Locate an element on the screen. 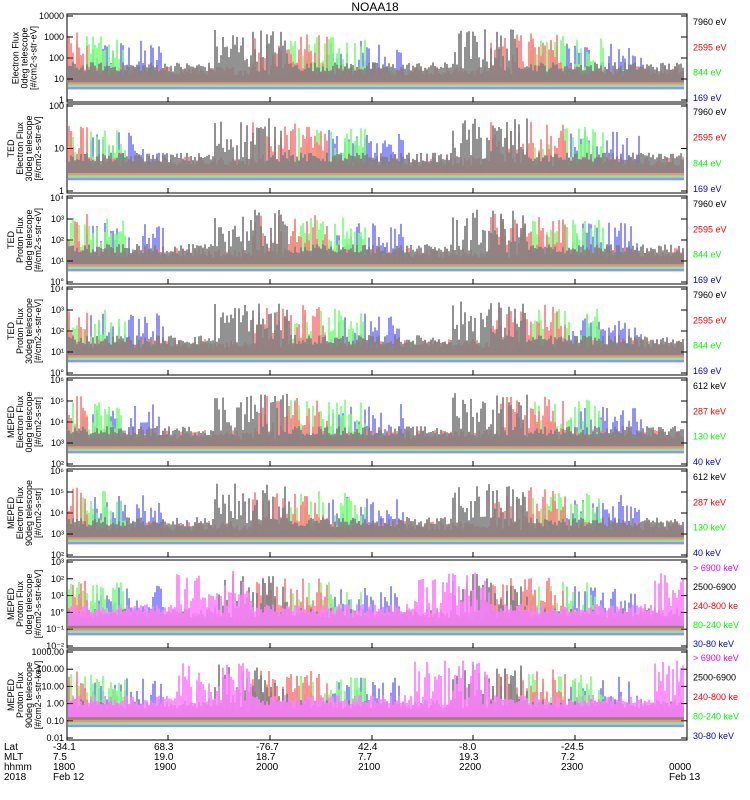 This screenshot has height=800, width=750. x-tick-mlt: 7.7 is located at coordinates (365, 757).